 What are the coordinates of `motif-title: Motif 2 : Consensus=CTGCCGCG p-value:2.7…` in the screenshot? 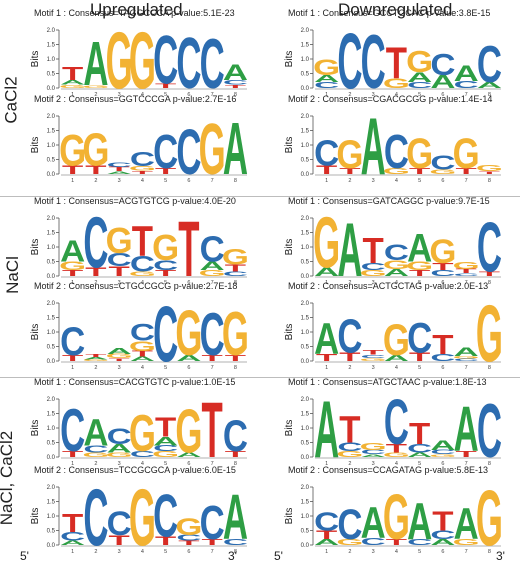 It's located at (136, 286).